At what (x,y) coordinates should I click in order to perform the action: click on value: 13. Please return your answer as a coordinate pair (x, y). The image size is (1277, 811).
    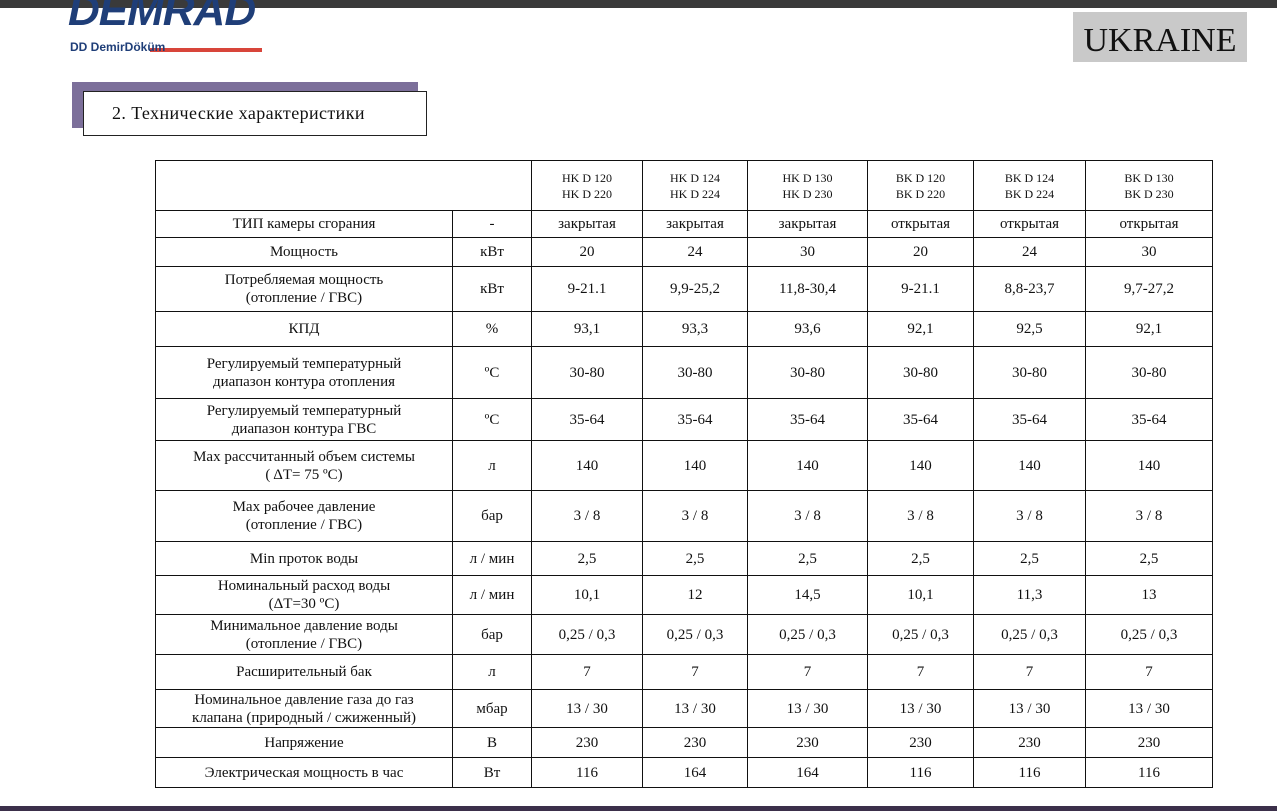
    Looking at the image, I should click on (1149, 595).